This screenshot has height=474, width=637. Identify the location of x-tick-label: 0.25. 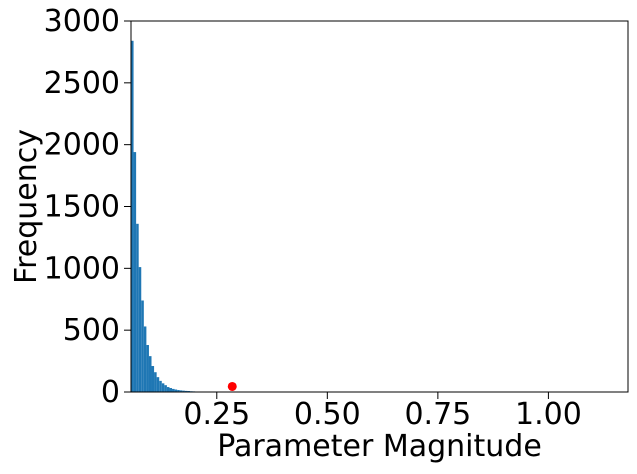
(216, 414).